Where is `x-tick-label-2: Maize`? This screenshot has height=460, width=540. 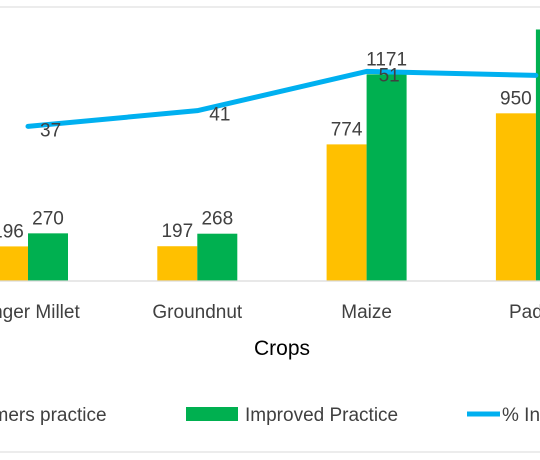
x-tick-label-2: Maize is located at coordinates (366, 312).